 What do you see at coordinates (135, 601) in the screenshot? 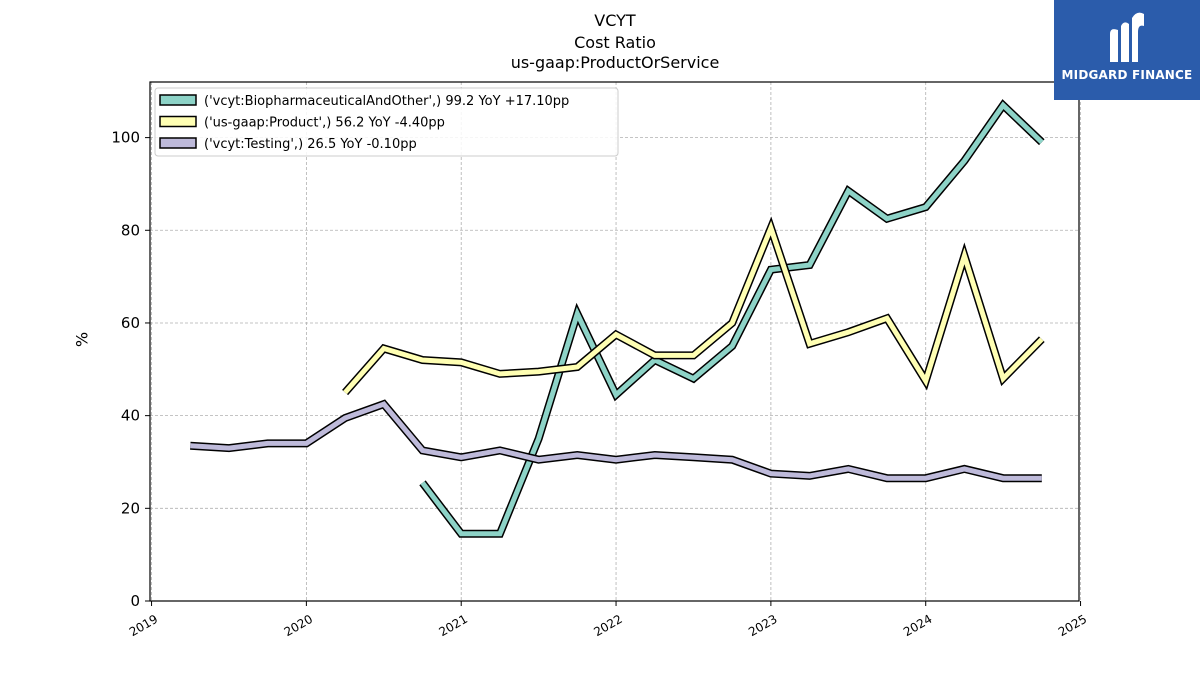
I see `y-tick-label: 0` at bounding box center [135, 601].